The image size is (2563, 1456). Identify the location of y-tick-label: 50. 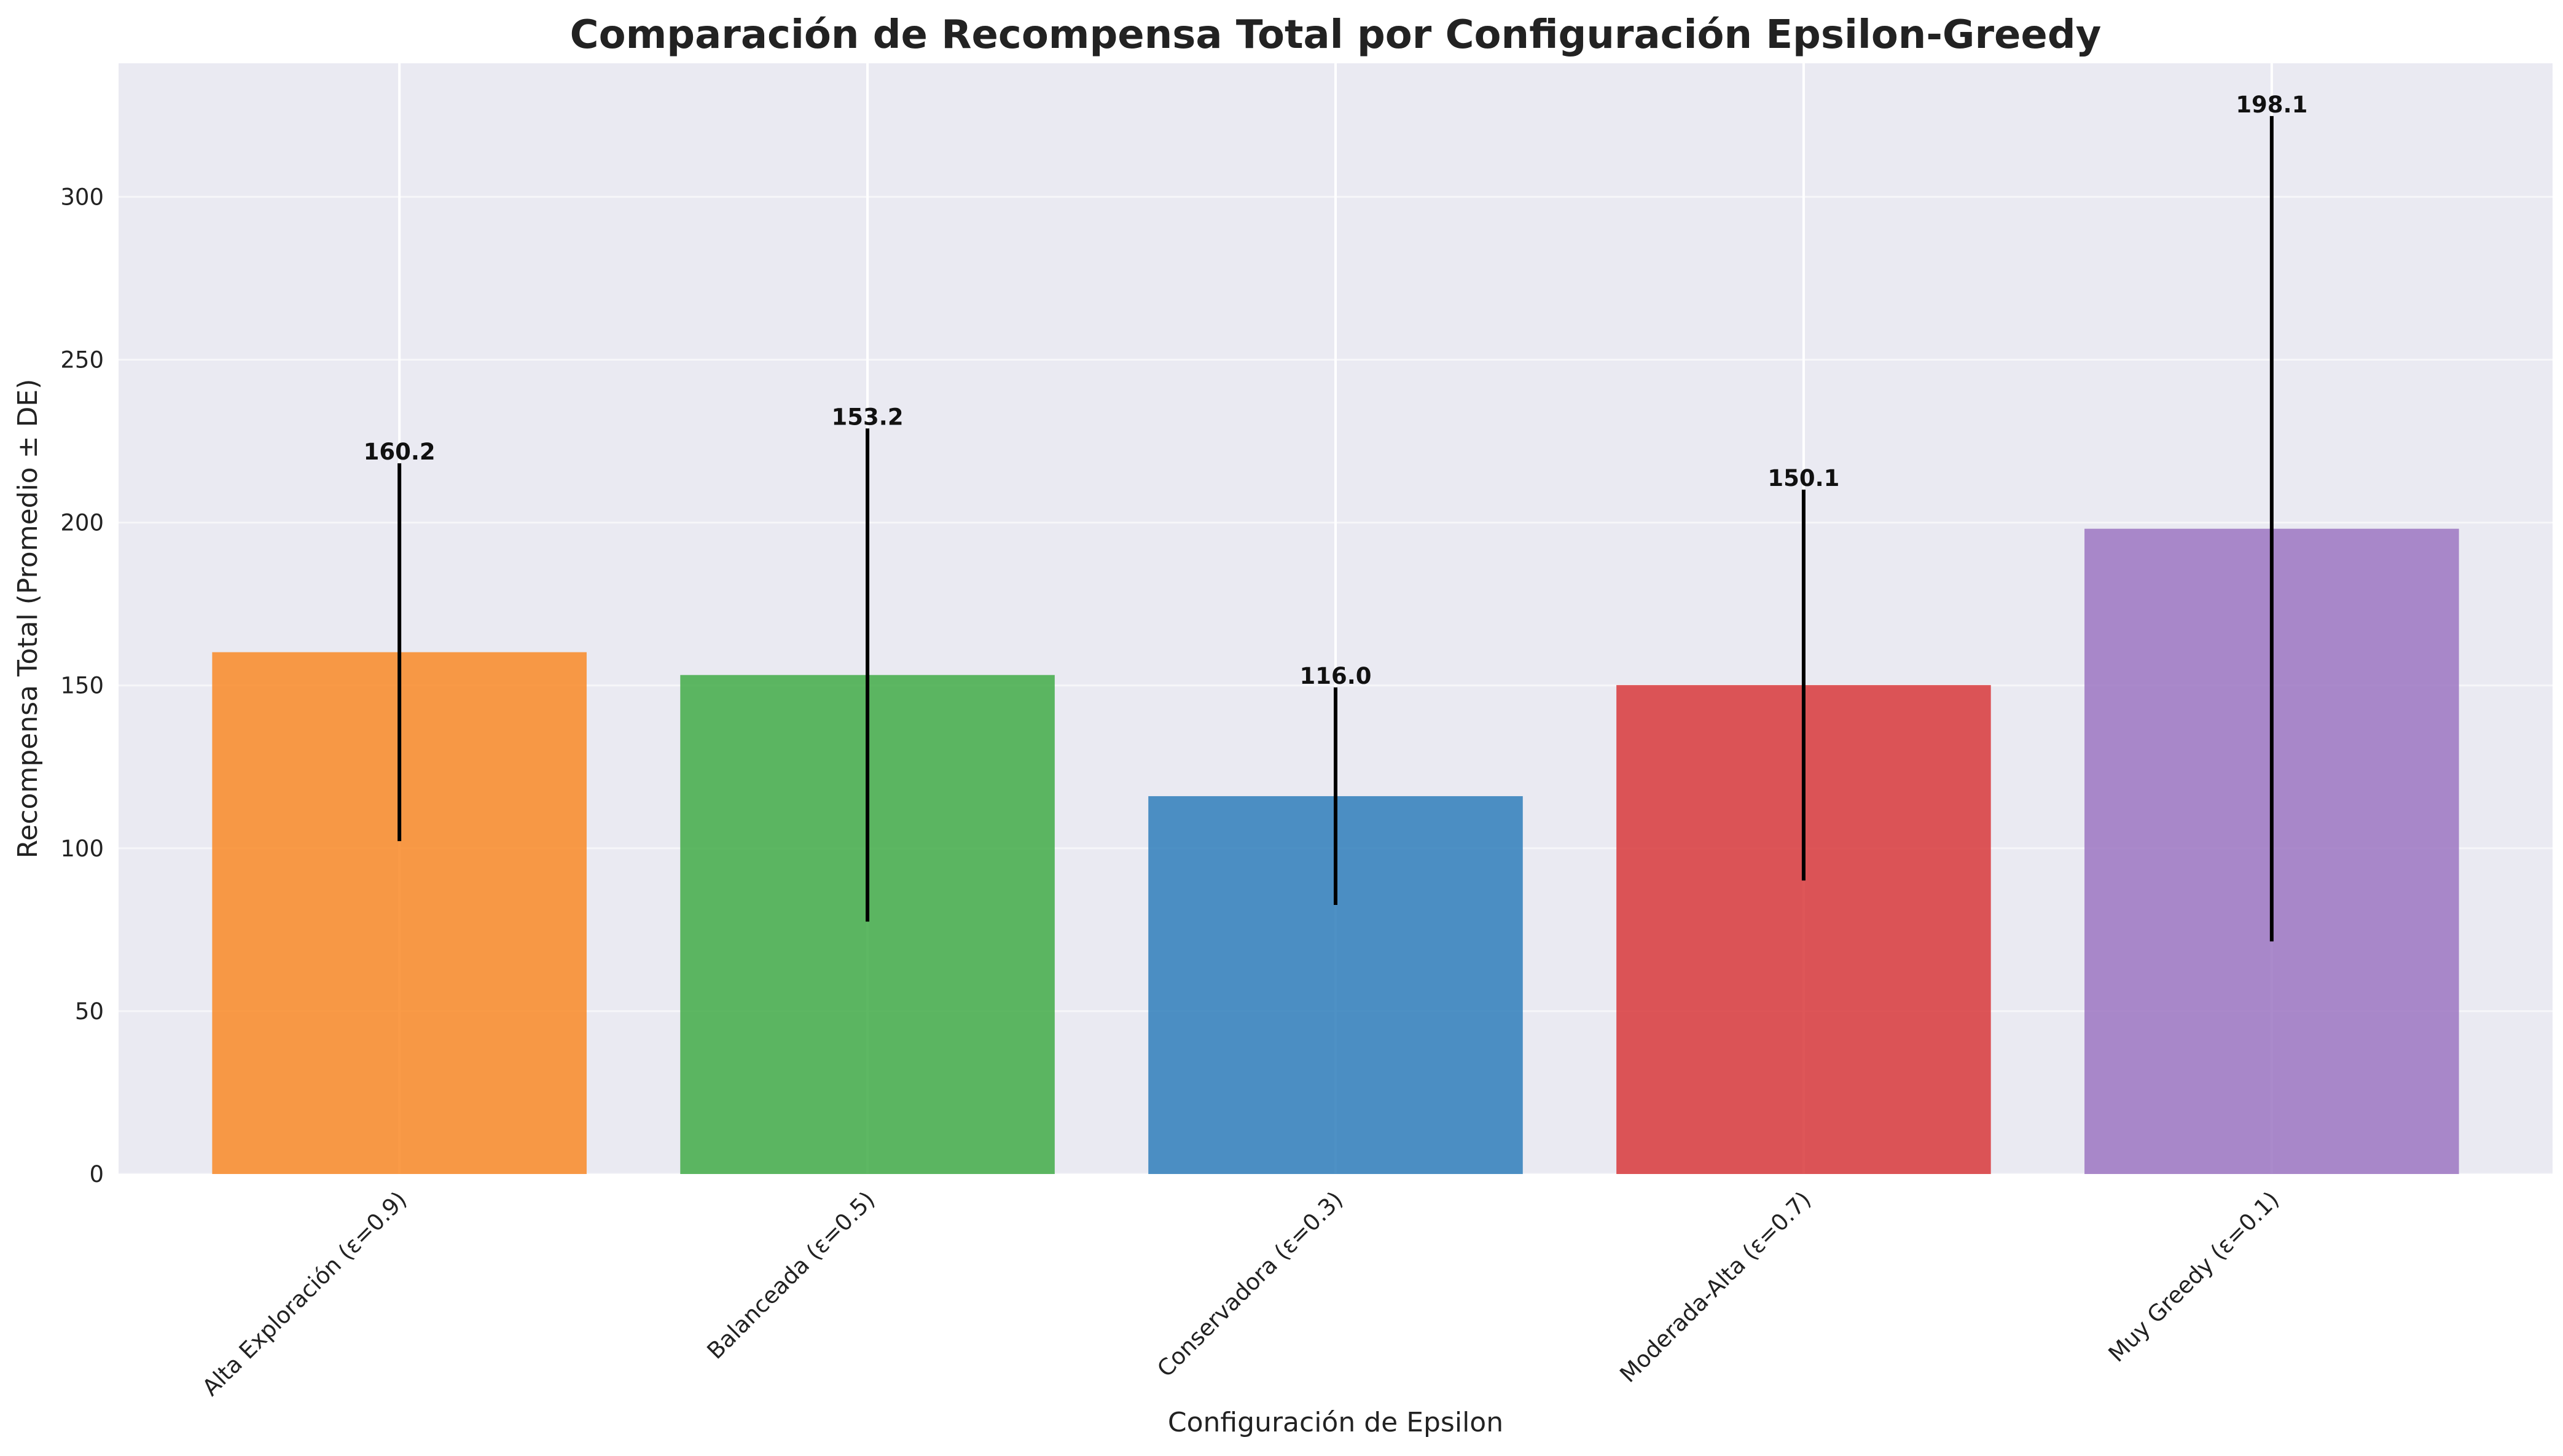
(89, 1011).